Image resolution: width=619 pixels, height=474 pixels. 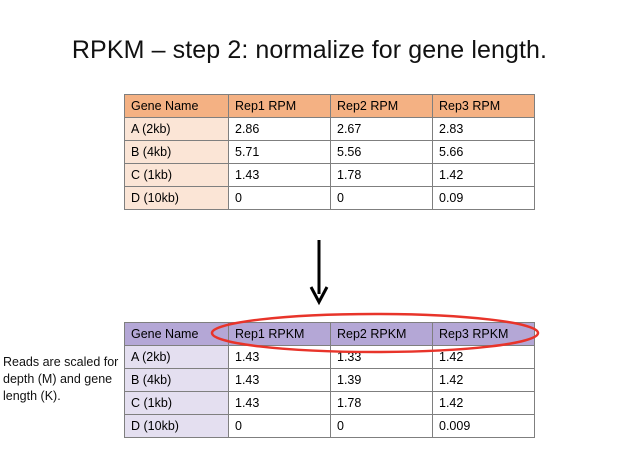 I want to click on value-cell: 5.66, so click(x=483, y=152).